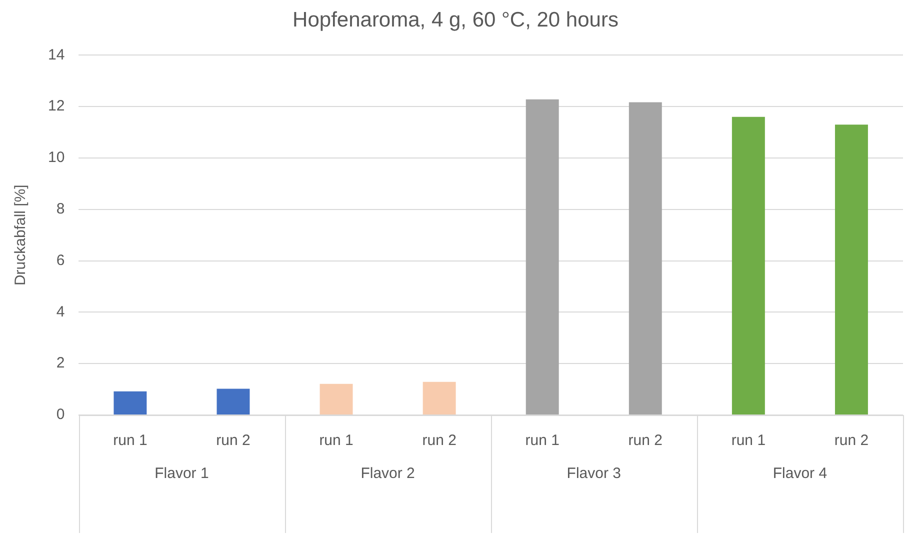 This screenshot has width=905, height=535. I want to click on x-tick-label: Flavor 4, so click(800, 473).